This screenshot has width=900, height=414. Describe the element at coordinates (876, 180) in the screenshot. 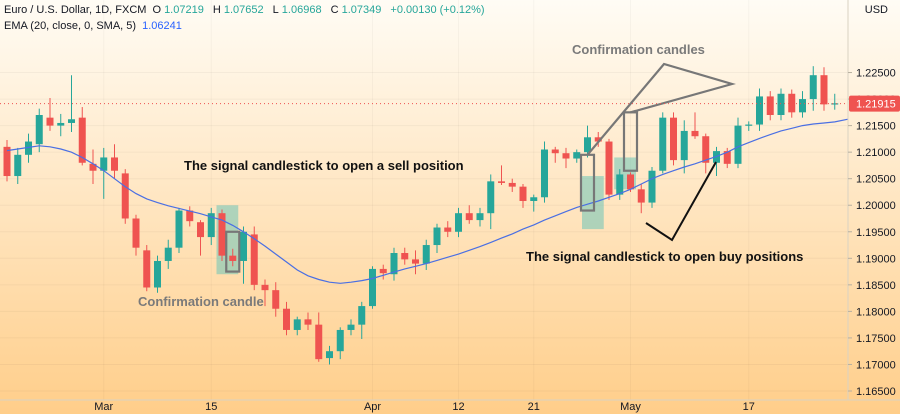

I see `price-tick-label: 1.20500` at that location.